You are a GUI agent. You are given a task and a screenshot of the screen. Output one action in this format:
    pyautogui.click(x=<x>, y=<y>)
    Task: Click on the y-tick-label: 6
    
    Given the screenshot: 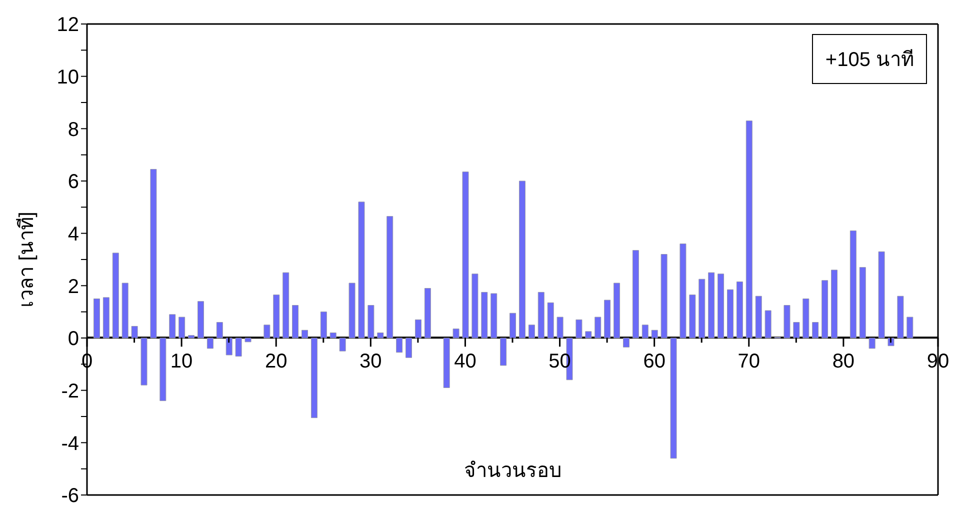 What is the action you would take?
    pyautogui.click(x=73, y=182)
    